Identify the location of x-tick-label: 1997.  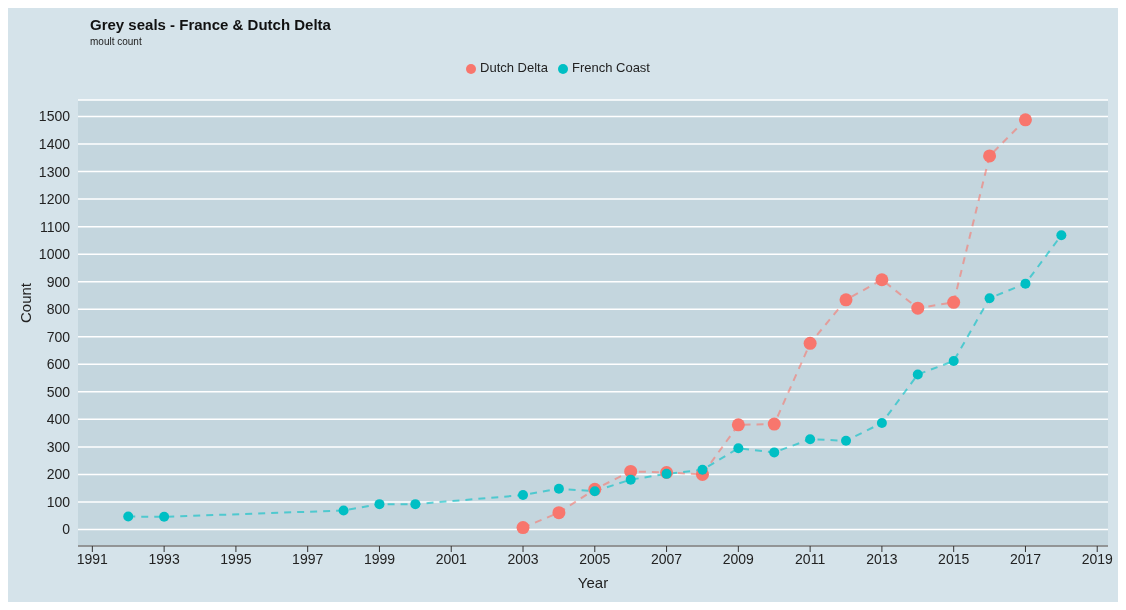
(308, 558).